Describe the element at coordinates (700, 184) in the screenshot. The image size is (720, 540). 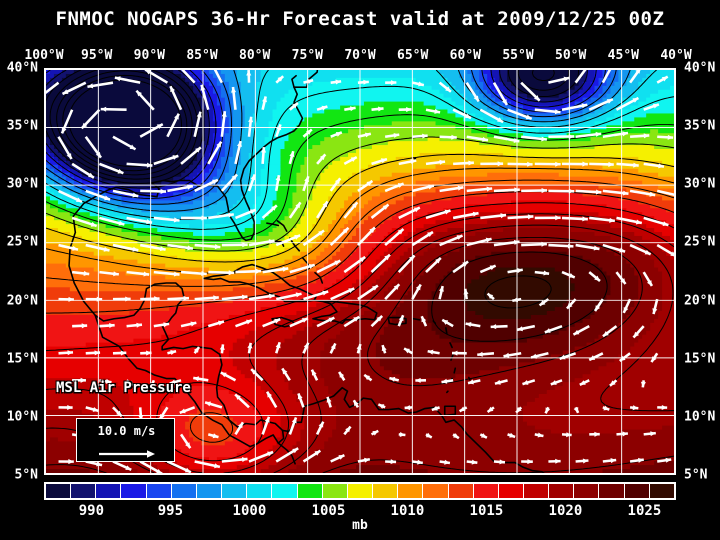
I see `lat-tick-30N-left: 30°N` at that location.